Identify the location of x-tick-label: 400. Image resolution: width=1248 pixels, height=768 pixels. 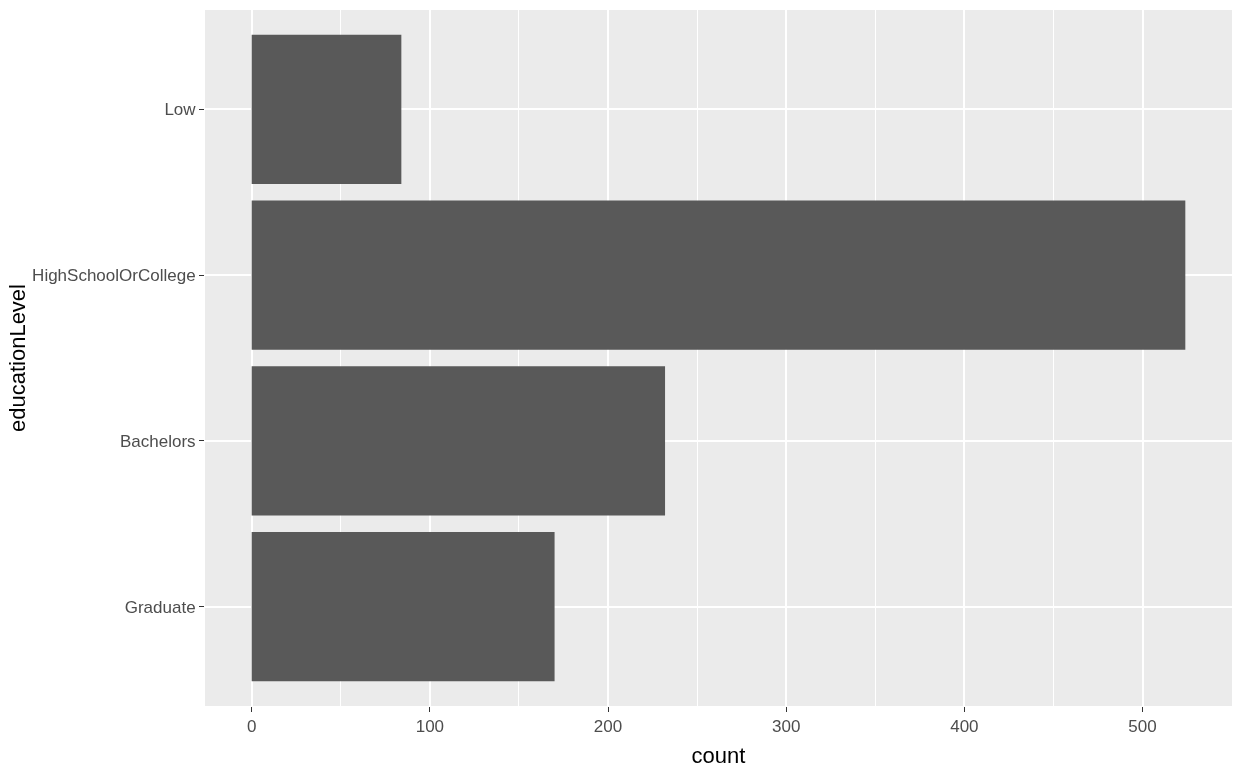
(964, 727).